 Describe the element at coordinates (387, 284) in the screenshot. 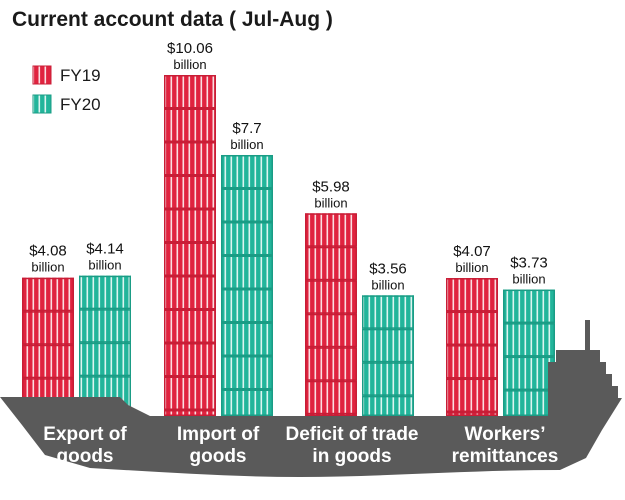

I see `value-unit-fy20-2: billion` at that location.